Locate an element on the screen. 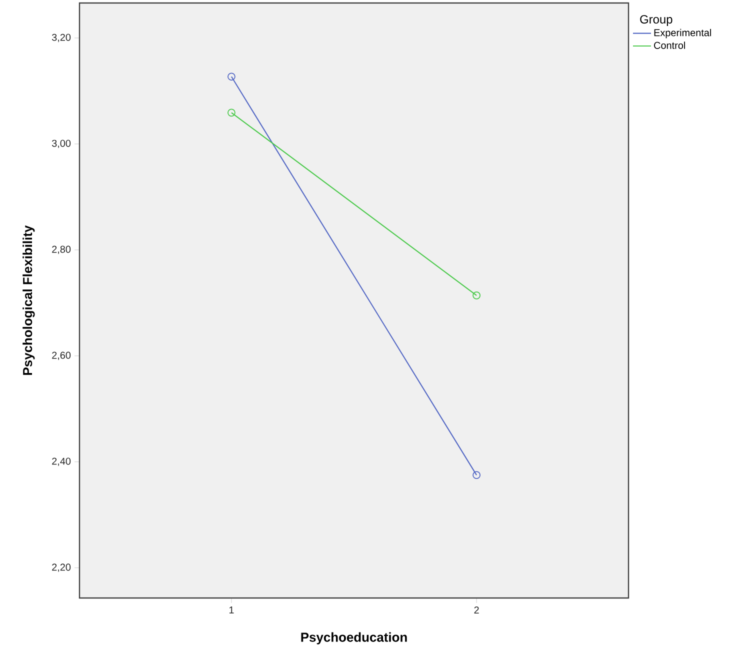 This screenshot has height=663, width=743. x-tick-label: 2 is located at coordinates (476, 610).